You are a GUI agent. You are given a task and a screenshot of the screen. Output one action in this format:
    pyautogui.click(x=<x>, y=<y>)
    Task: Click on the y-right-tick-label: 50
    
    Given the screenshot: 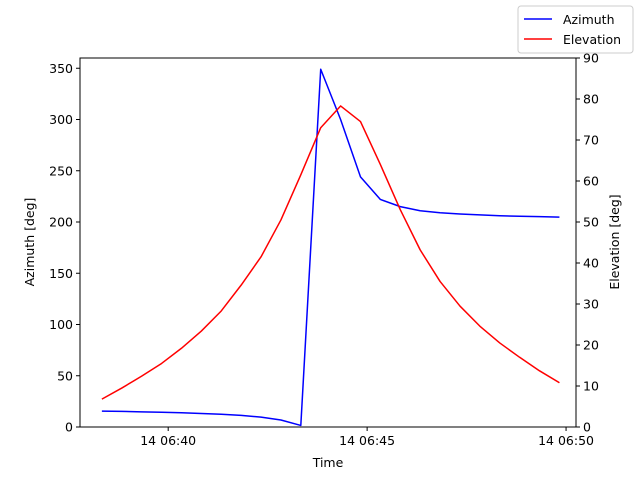 What is the action you would take?
    pyautogui.click(x=591, y=222)
    